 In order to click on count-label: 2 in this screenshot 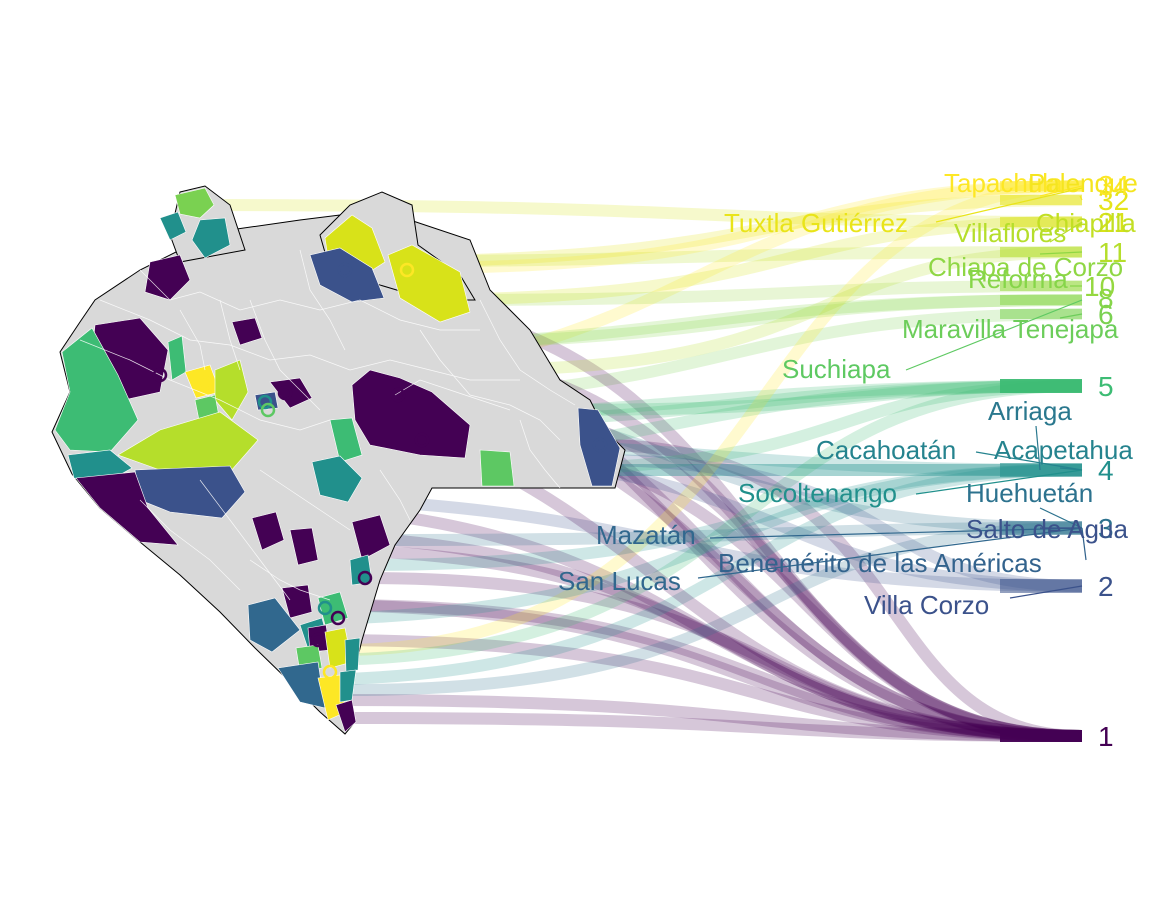, I will do `click(1106, 586)`.